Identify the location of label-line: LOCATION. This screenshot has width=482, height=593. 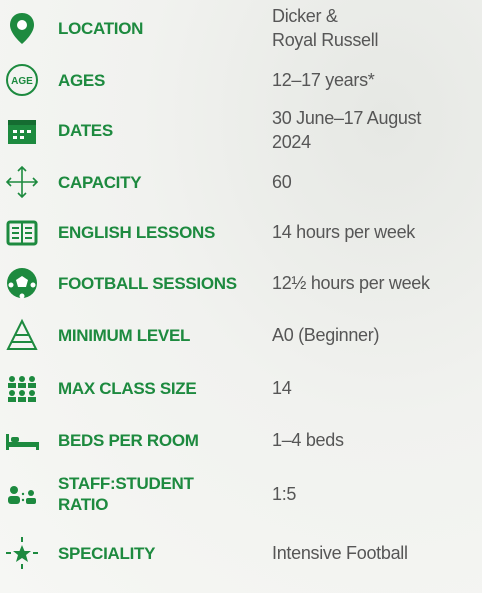
(101, 28).